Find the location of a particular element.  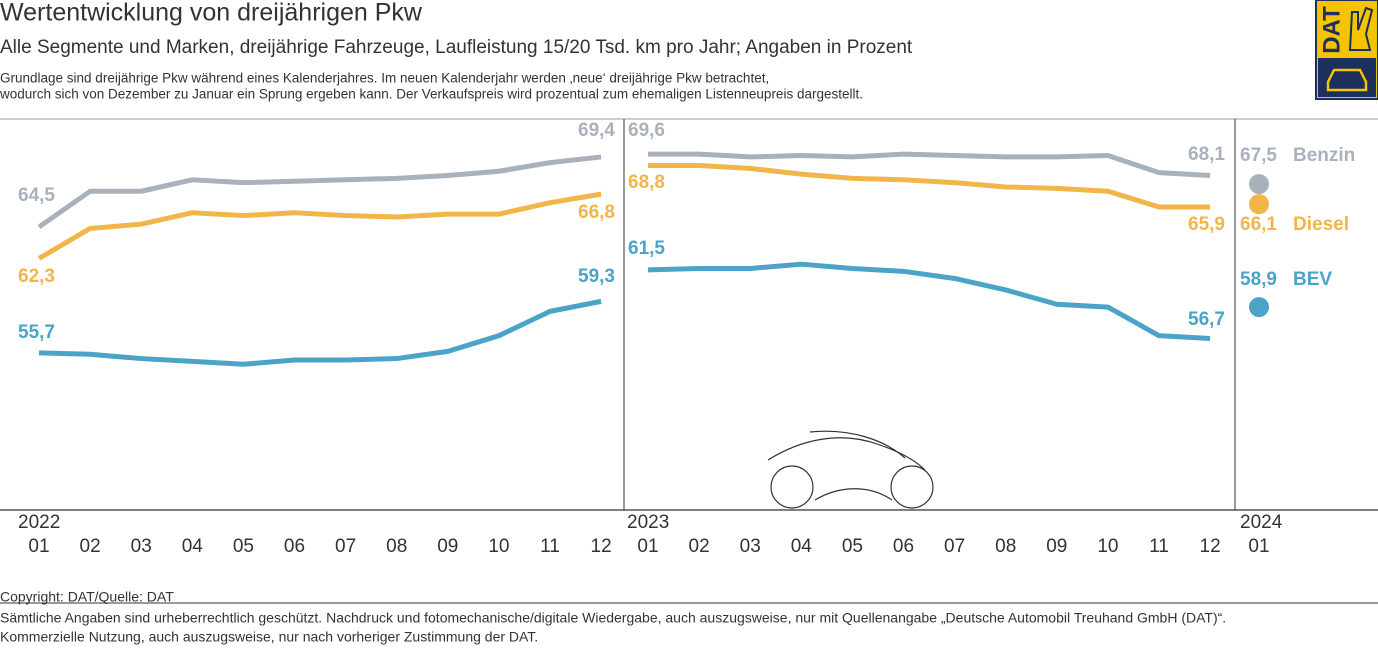

data-label: 65,9 is located at coordinates (1206, 224).